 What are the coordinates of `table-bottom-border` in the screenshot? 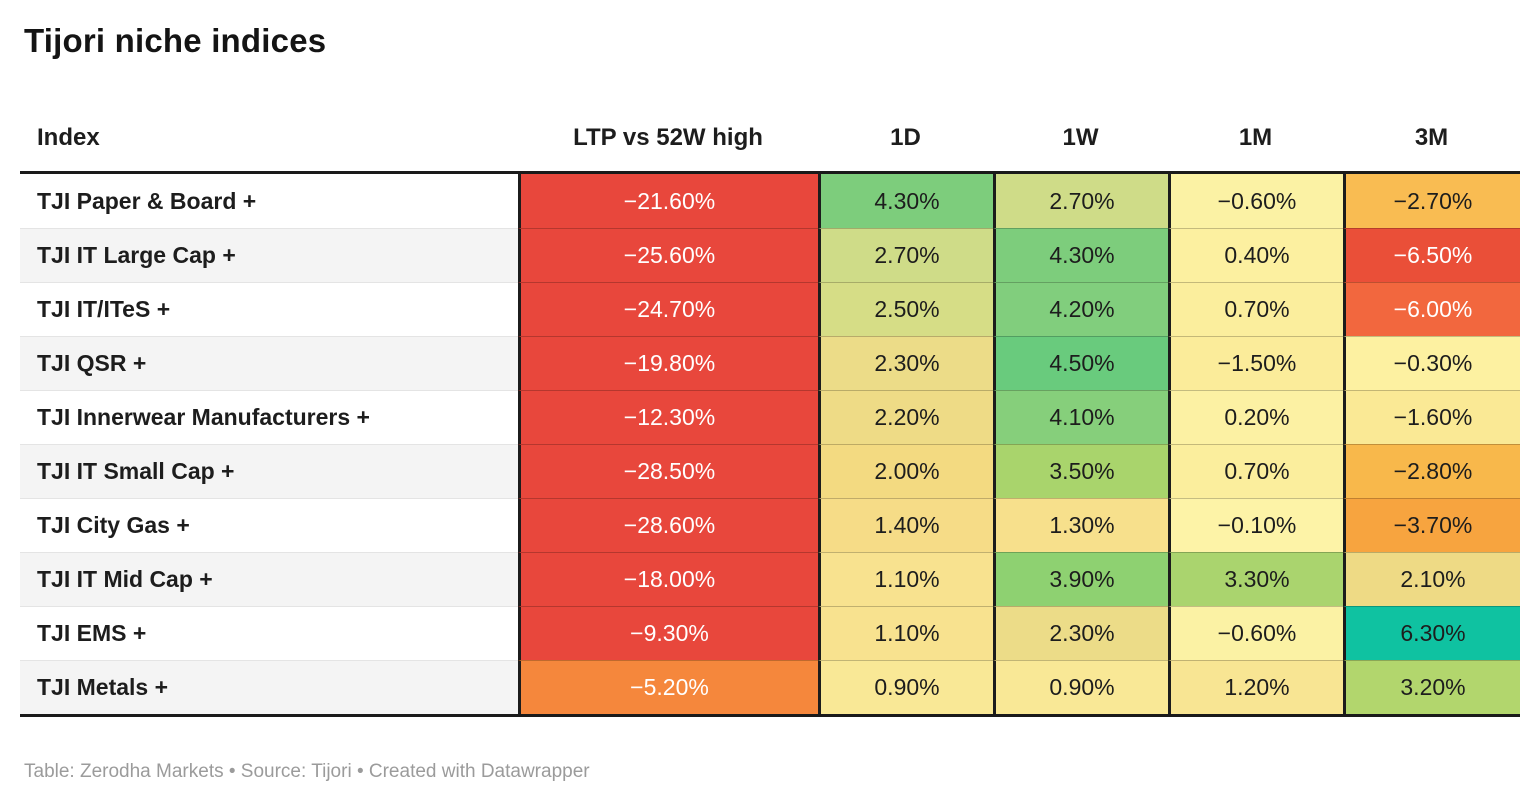 It's located at (770, 715).